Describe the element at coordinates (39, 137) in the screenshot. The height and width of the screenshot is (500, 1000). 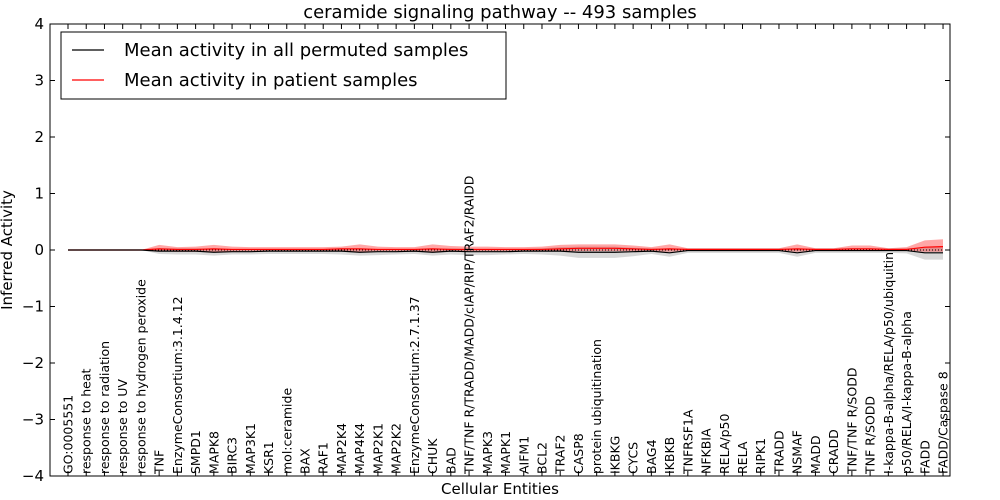
I see `y-tick-label: 2` at that location.